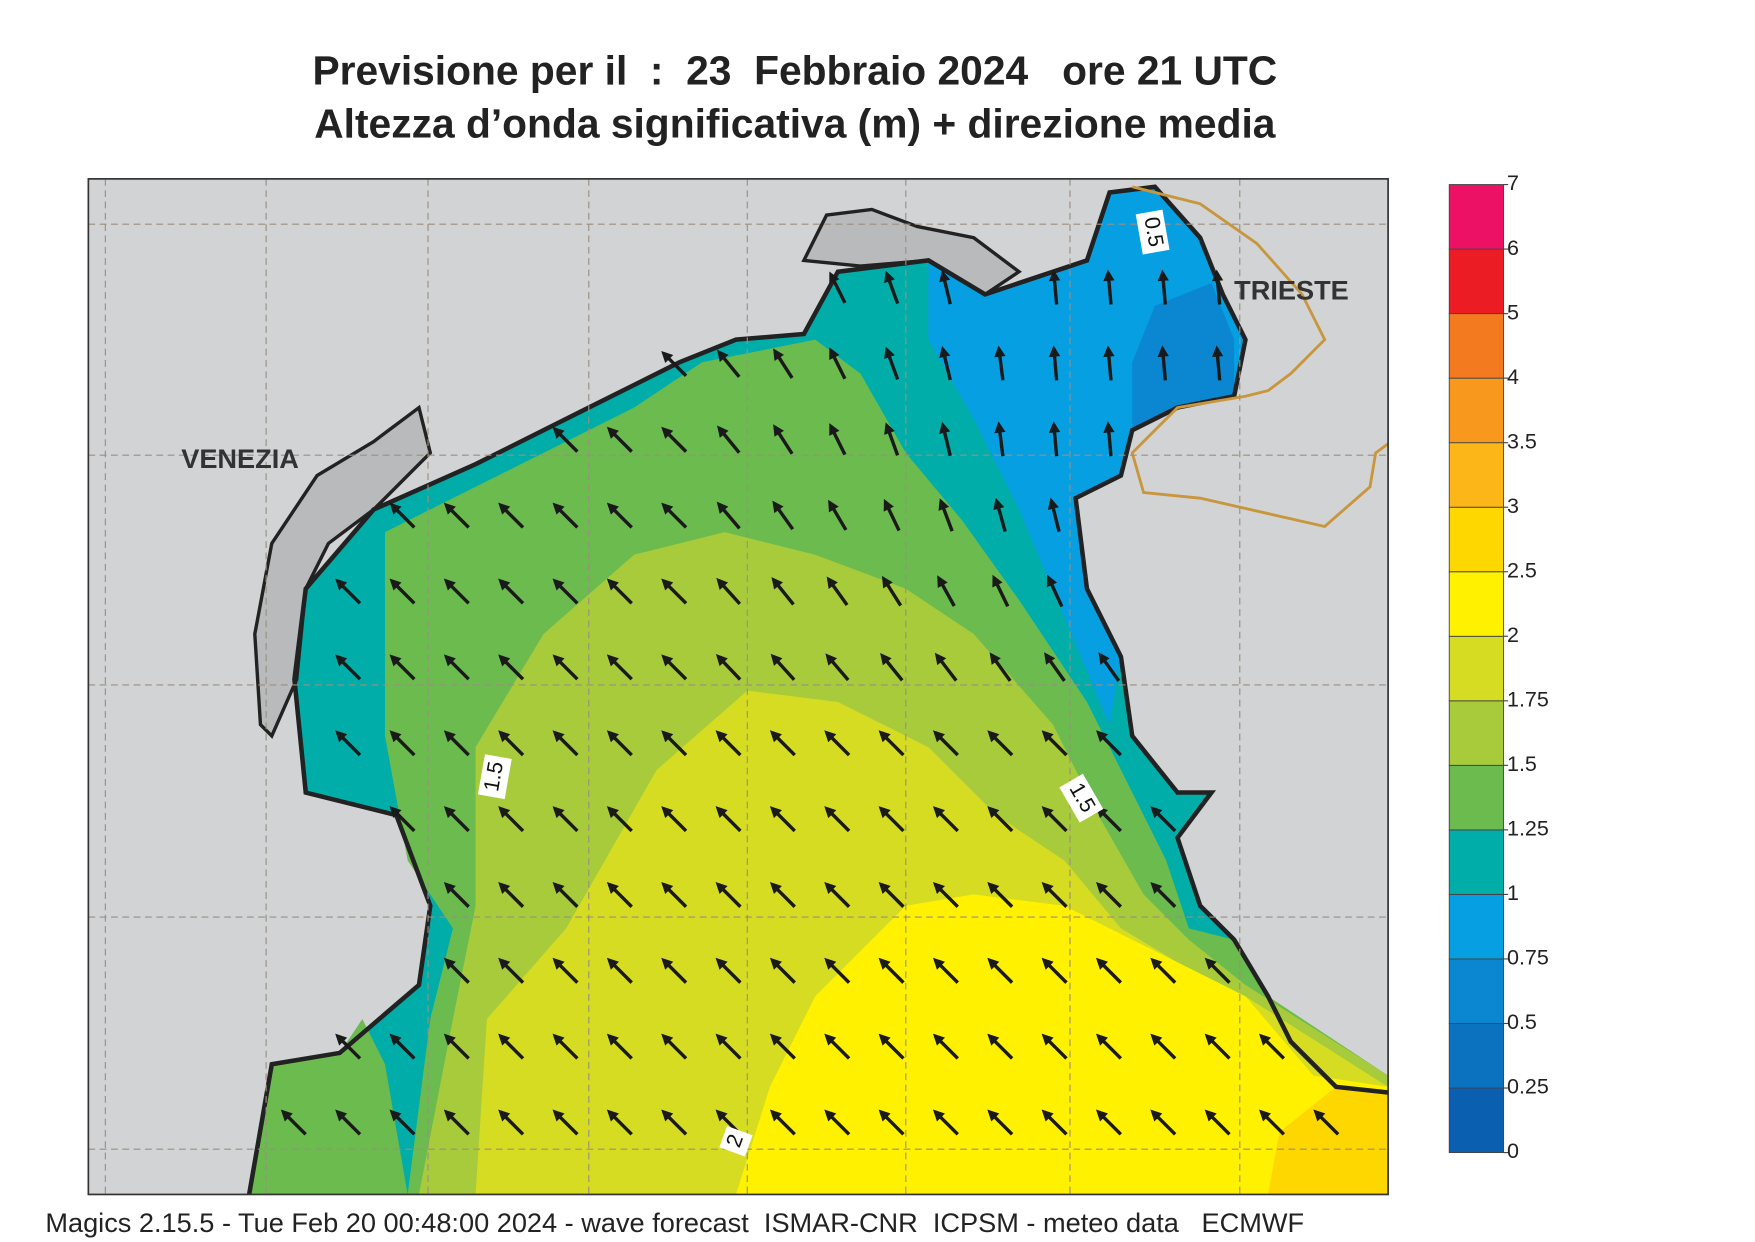  Describe the element at coordinates (1528, 1087) in the screenshot. I see `colorbar-label: 0.25` at that location.